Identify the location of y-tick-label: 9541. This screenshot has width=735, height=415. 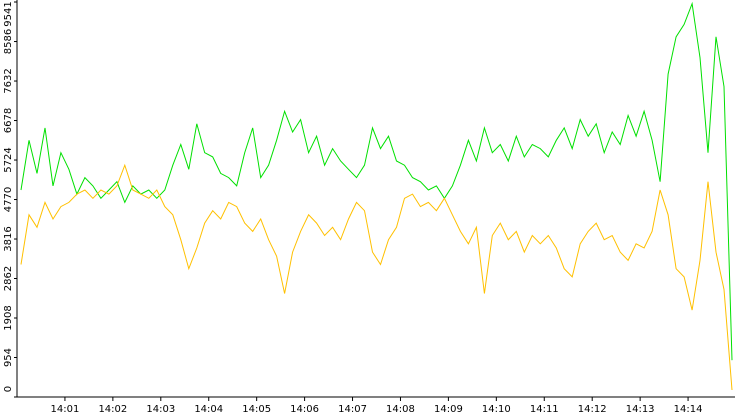
(8, 13).